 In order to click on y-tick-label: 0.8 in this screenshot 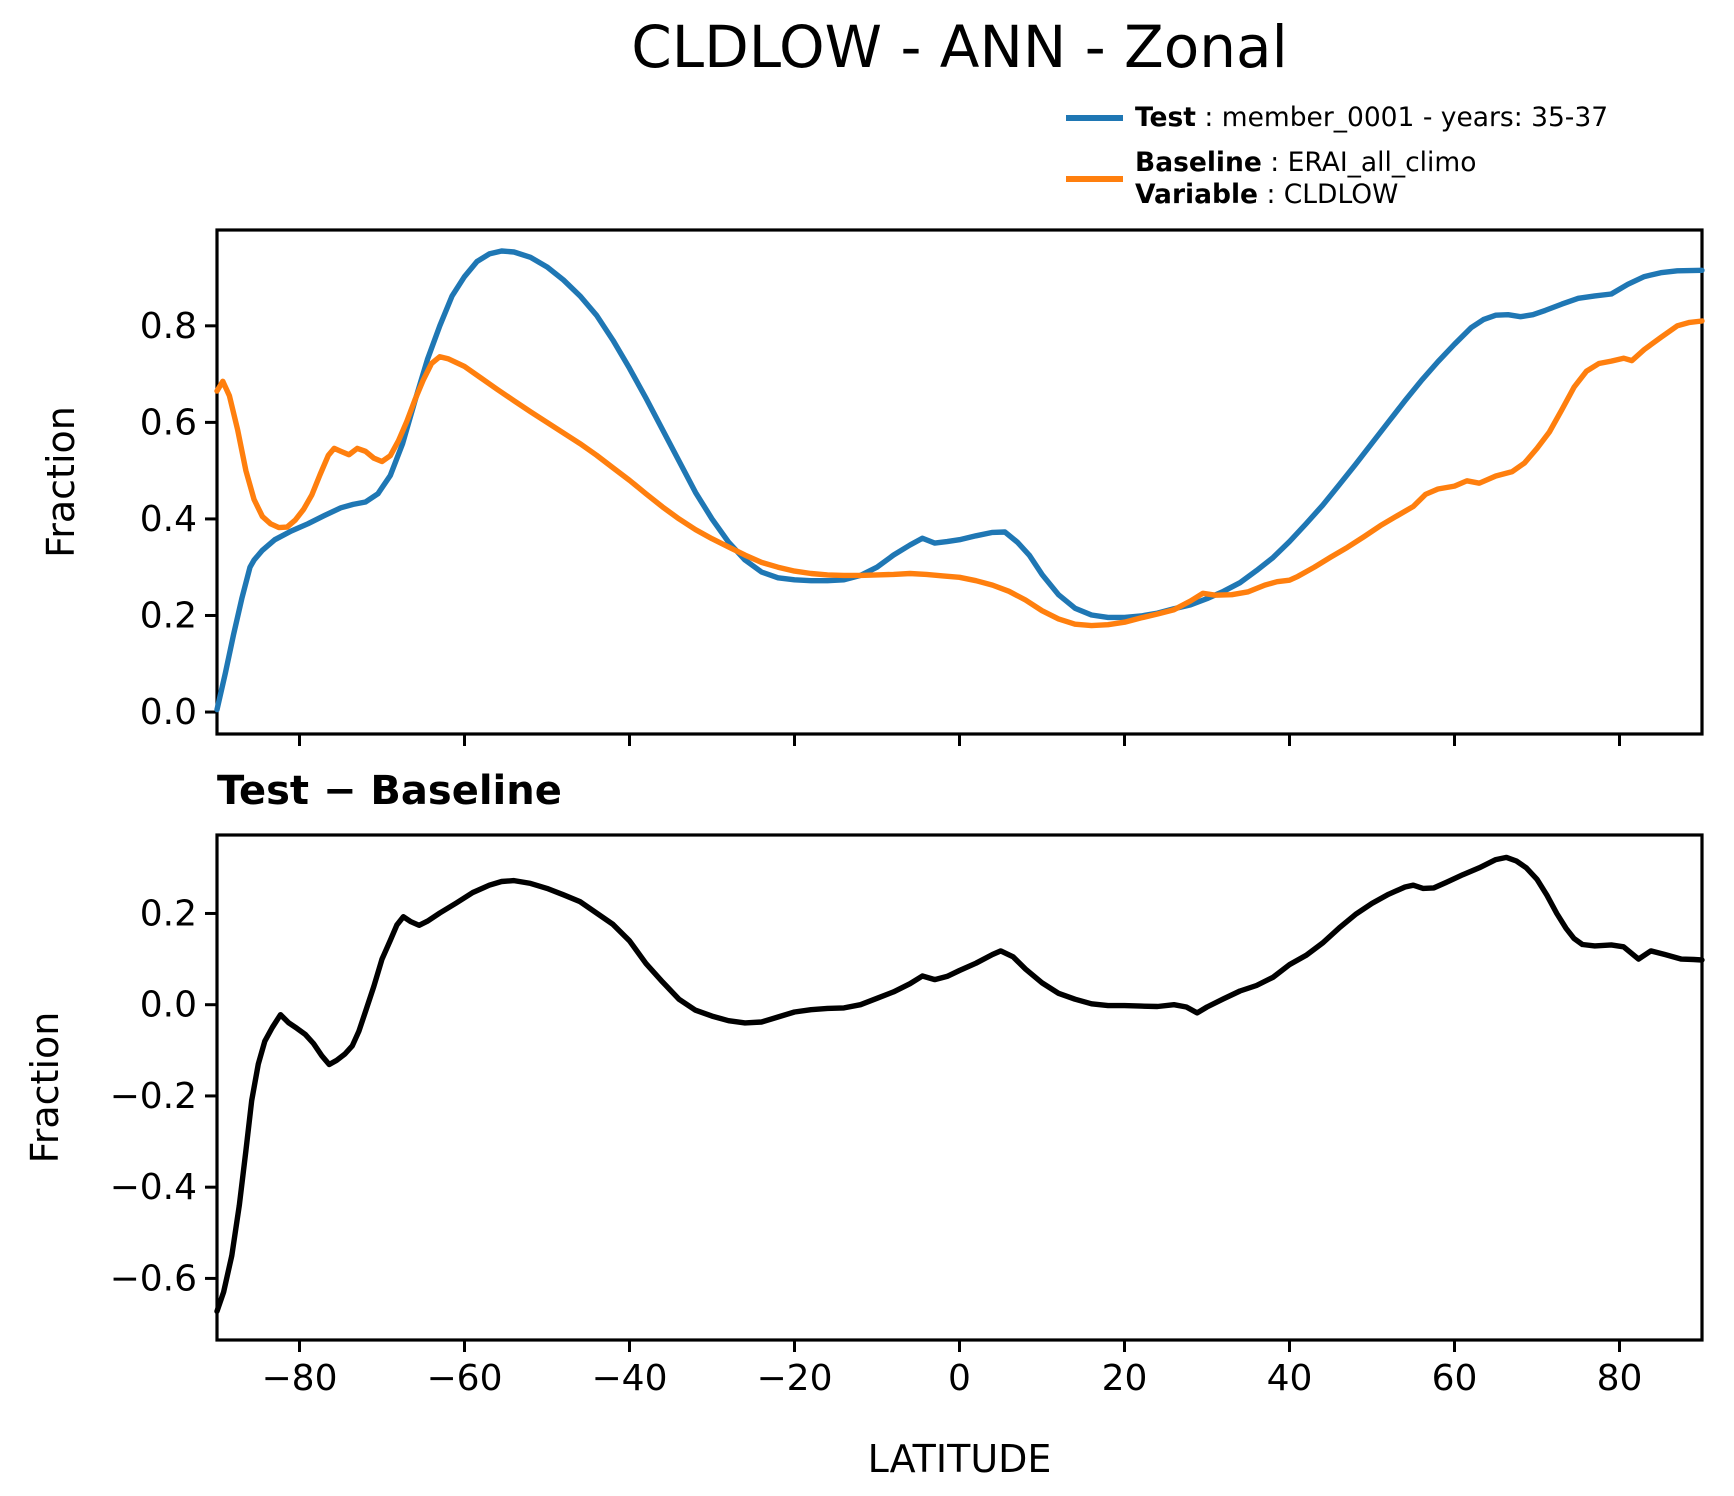, I will do `click(168, 326)`.